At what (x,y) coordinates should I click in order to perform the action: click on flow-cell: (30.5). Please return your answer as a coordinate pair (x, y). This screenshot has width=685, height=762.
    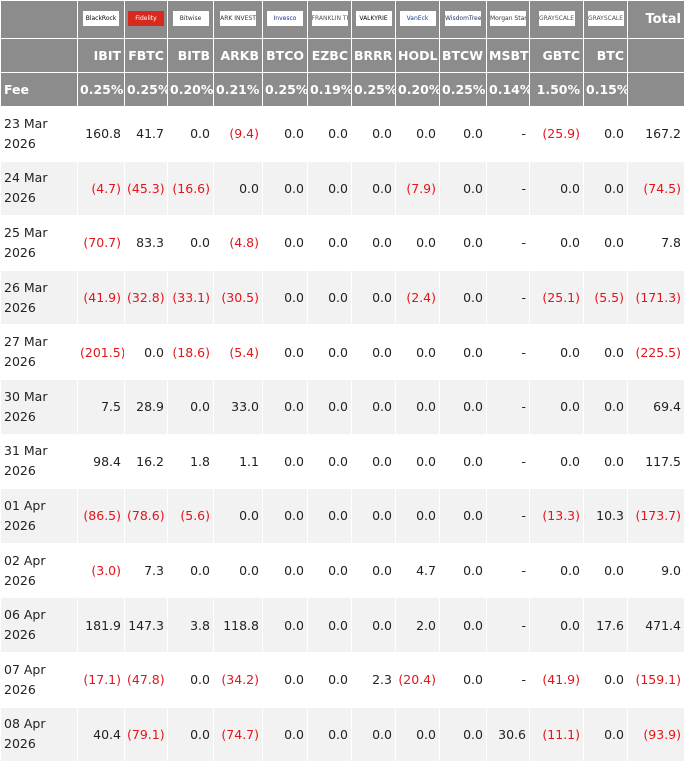
    Looking at the image, I should click on (238, 297).